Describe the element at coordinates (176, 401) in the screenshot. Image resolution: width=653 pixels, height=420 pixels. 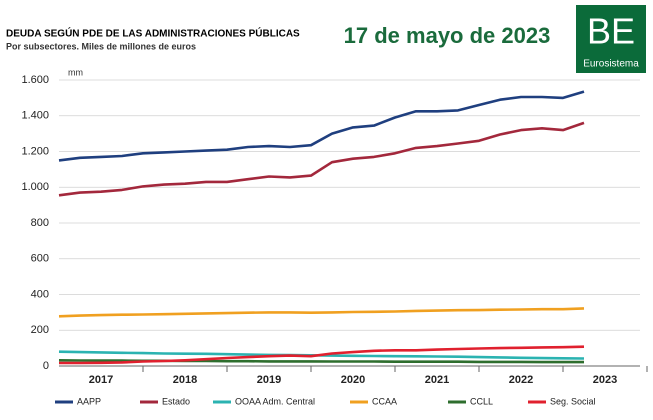
I see `legend-label: Estado` at that location.